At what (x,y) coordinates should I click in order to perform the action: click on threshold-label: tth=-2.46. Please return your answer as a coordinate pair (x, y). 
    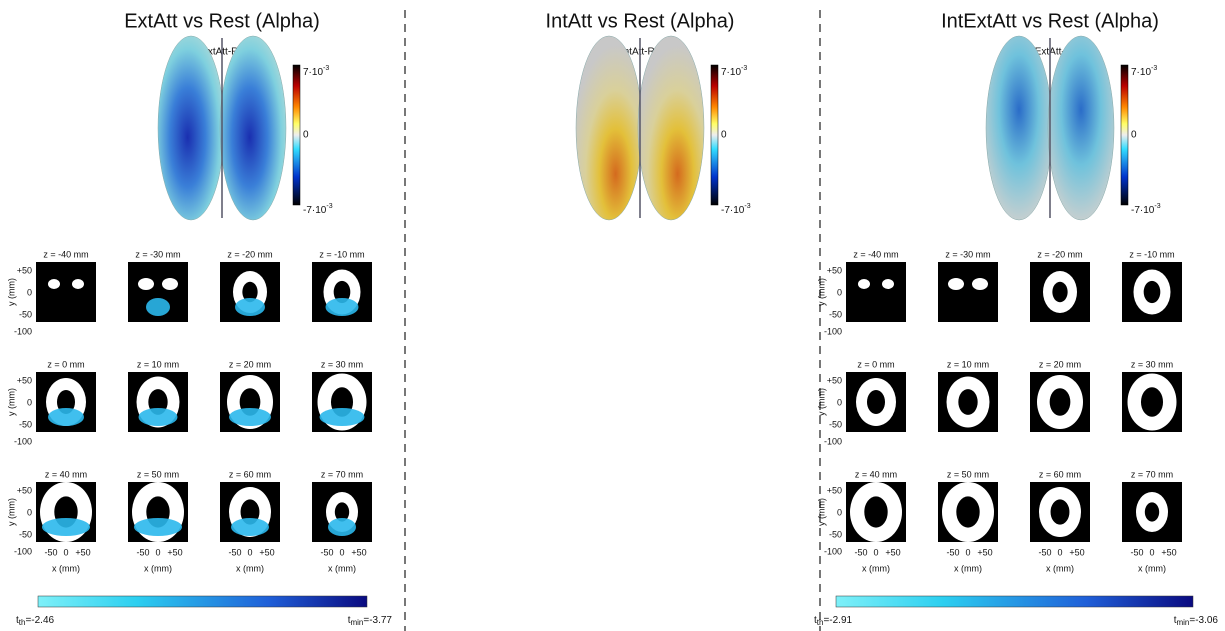
    Looking at the image, I should click on (35, 621).